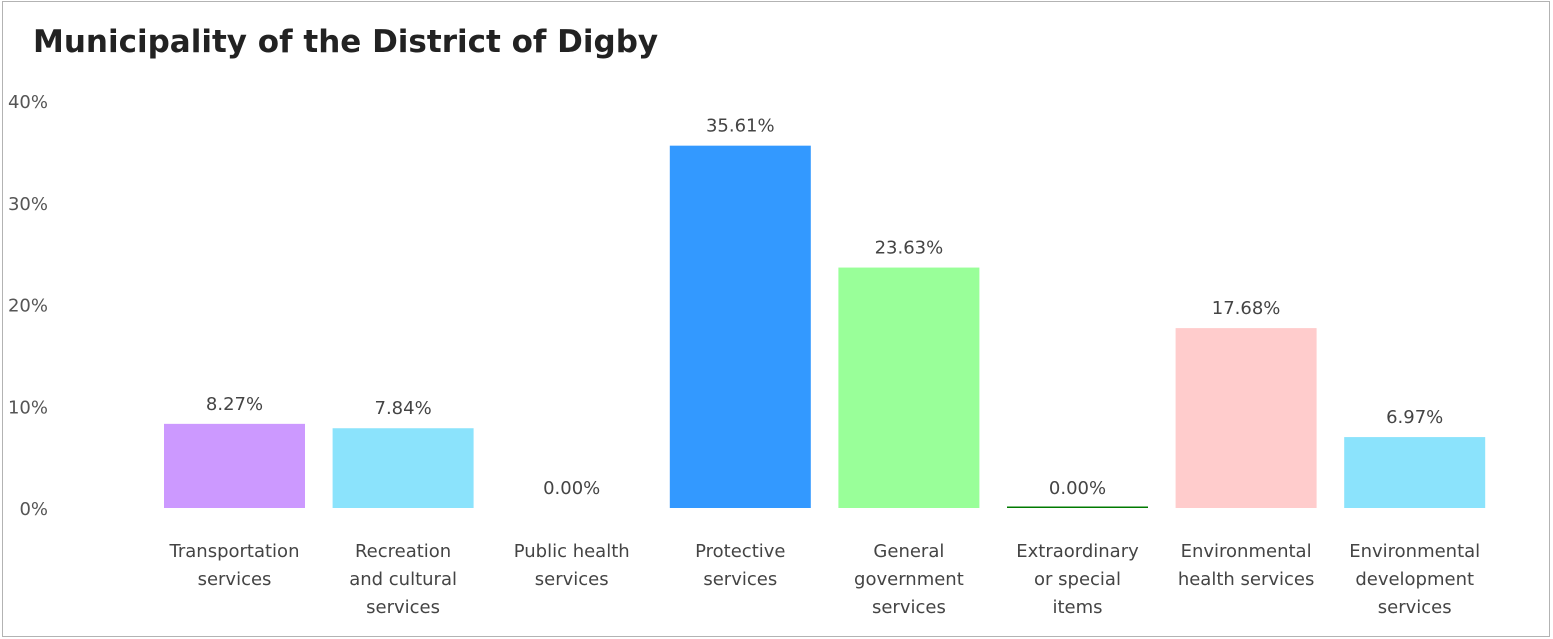 The image size is (1553, 639). I want to click on x-tick-label: Protective, so click(740, 551).